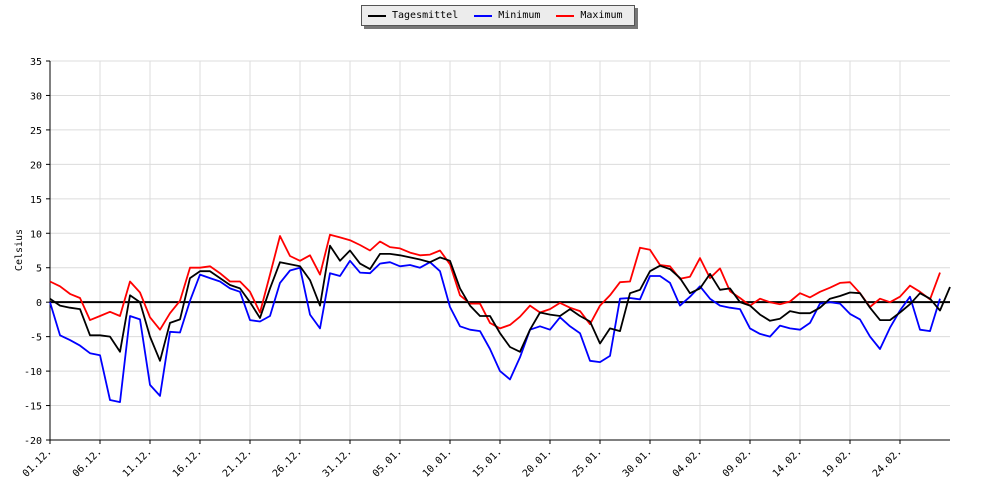 The image size is (1000, 500). Describe the element at coordinates (36, 165) in the screenshot. I see `y-tick-label: 20` at that location.